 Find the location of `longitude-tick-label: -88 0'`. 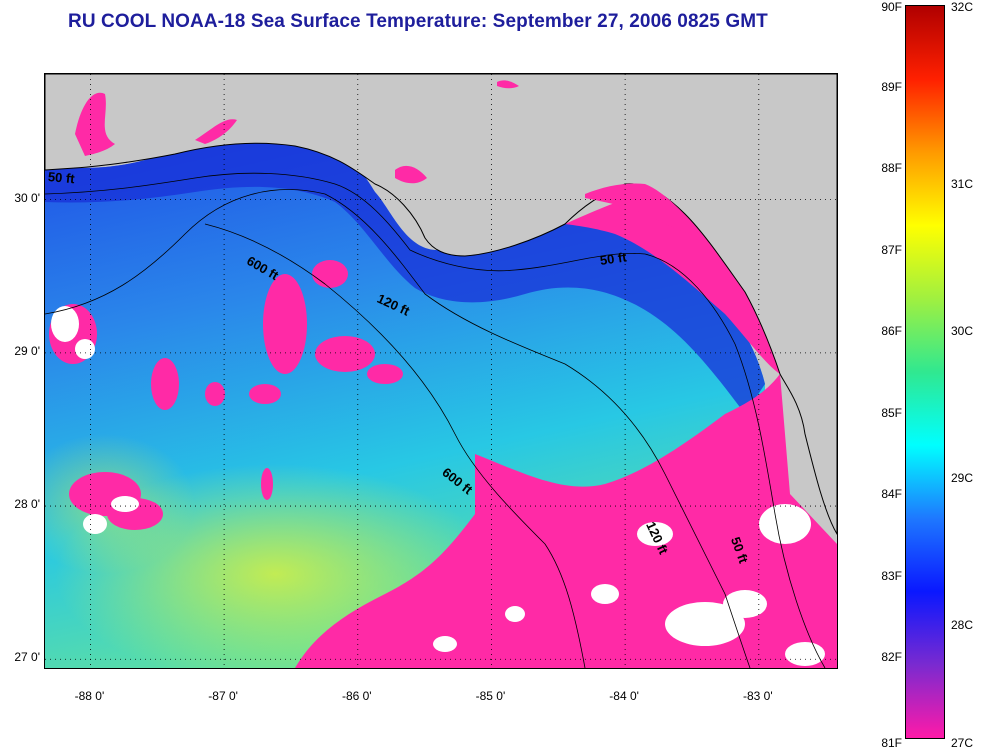

longitude-tick-label: -88 0' is located at coordinates (89, 696).